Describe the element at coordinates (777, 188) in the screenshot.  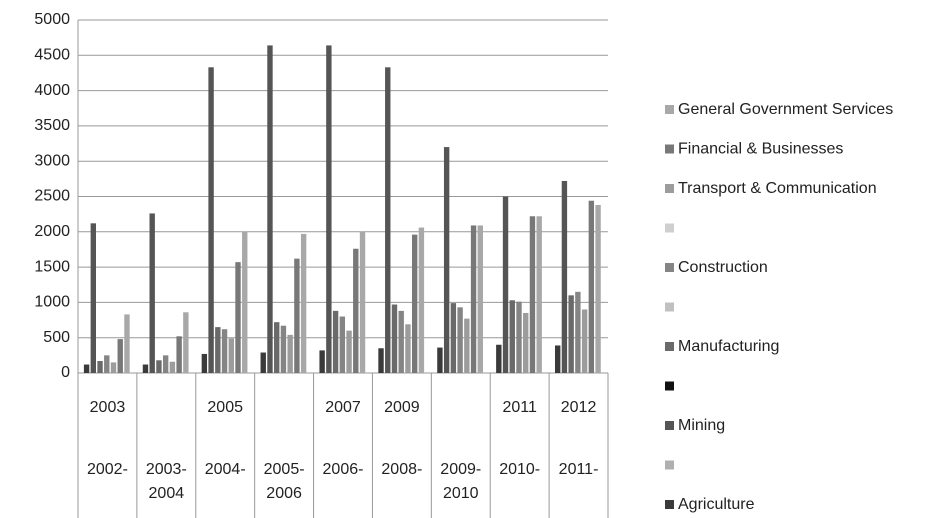
I see `legend-label: Transport & Communication` at that location.